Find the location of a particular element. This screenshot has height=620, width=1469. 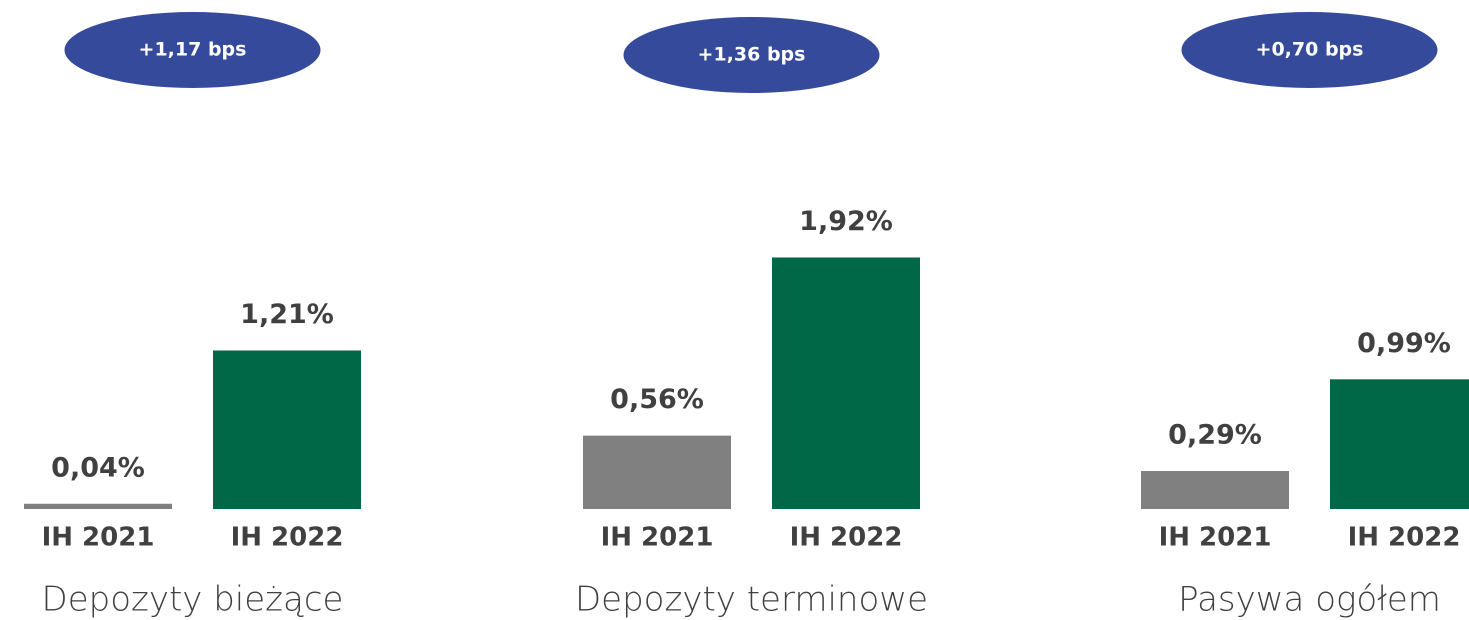

value-label: 0,29% is located at coordinates (1215, 435).